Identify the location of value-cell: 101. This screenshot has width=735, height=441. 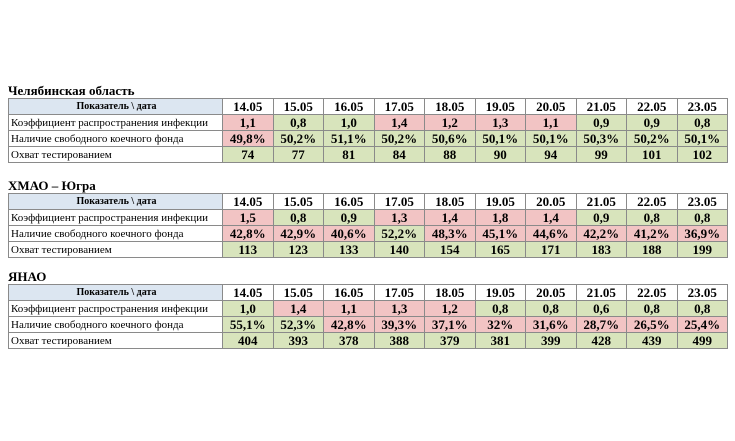
(652, 154).